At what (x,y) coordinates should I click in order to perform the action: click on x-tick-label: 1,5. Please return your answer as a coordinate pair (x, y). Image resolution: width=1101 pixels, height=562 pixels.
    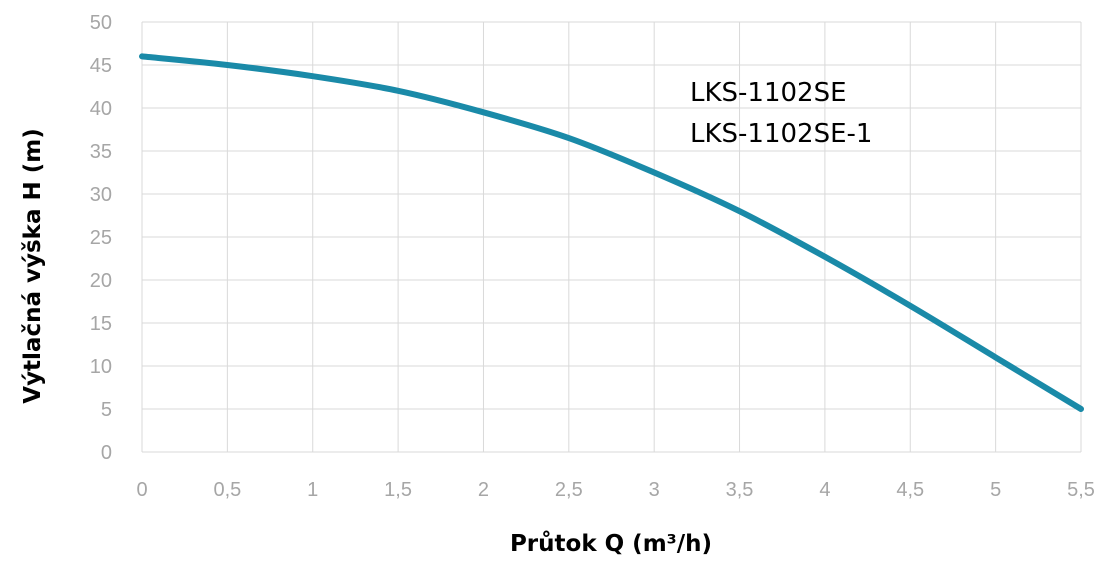
    Looking at the image, I should click on (398, 490).